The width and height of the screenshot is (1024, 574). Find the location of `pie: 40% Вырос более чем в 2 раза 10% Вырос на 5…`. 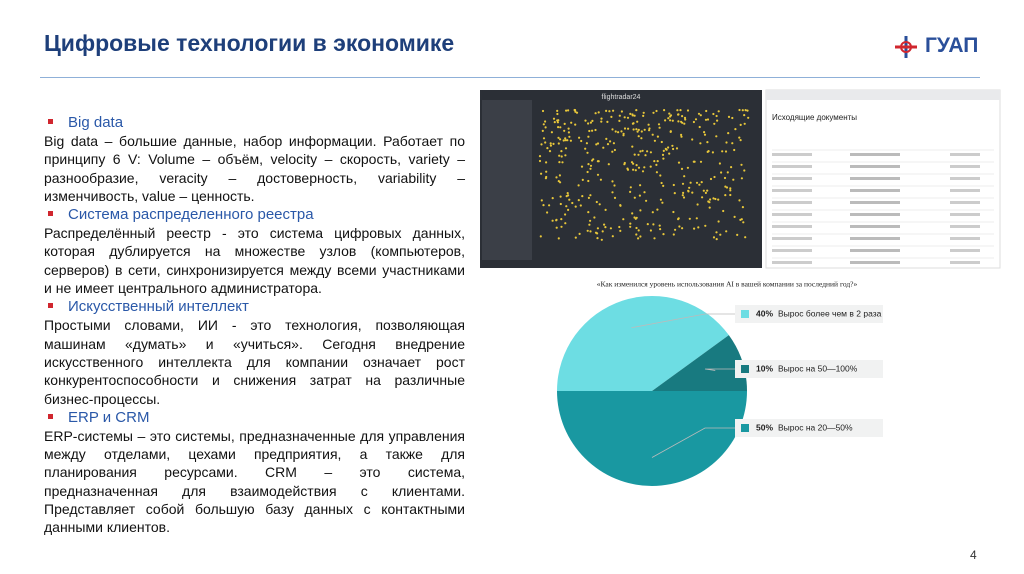

pie: 40% Вырос более чем в 2 раза 10% Вырос на 5… is located at coordinates (720, 391).